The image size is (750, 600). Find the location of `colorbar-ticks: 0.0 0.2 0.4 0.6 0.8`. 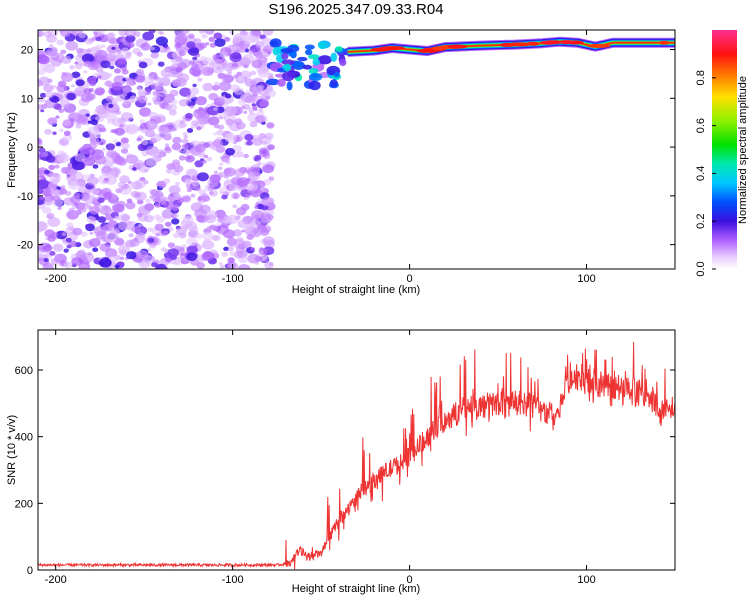

colorbar-ticks: 0.0 0.2 0.4 0.6 0.8 is located at coordinates (705, 173).